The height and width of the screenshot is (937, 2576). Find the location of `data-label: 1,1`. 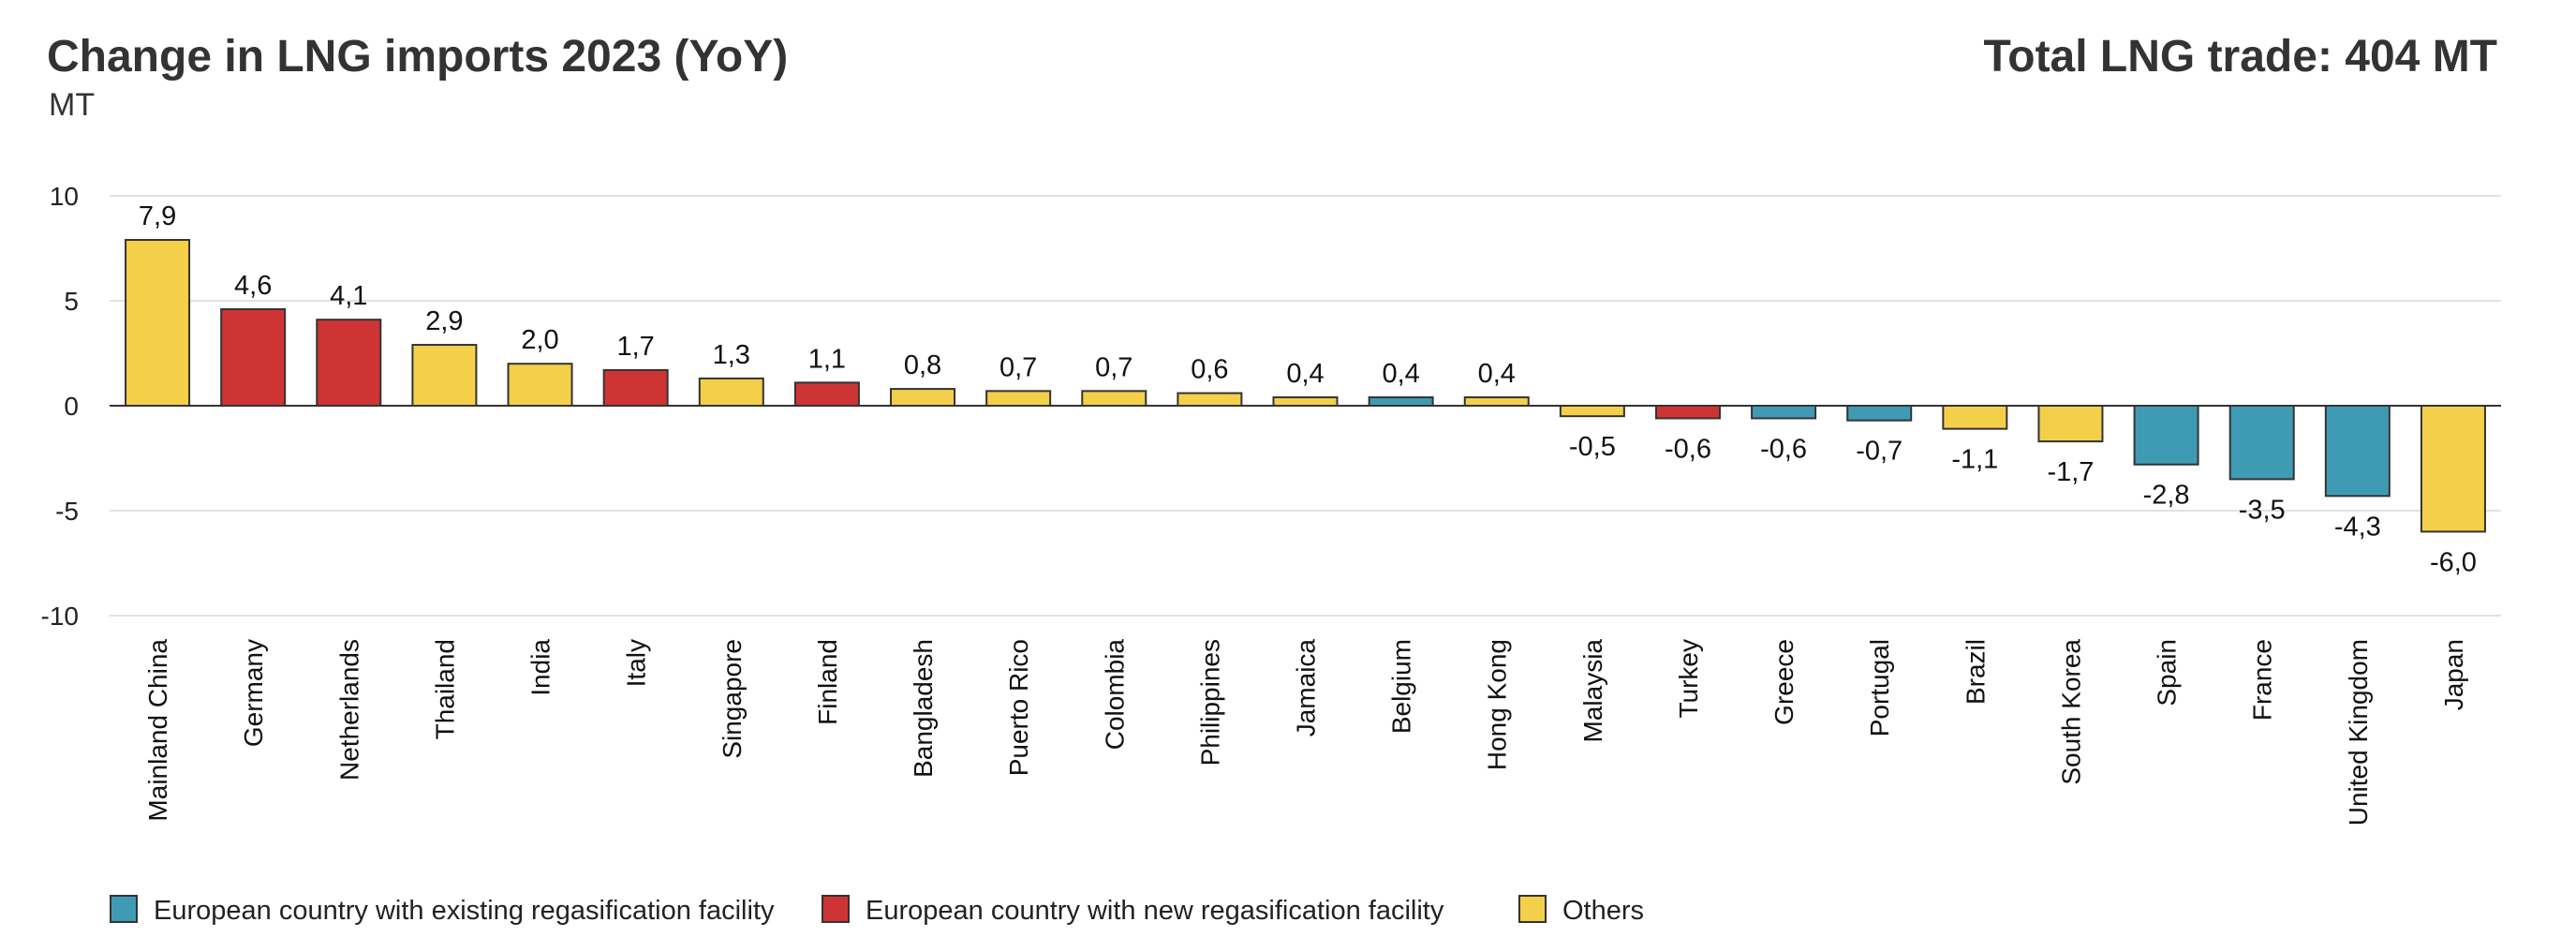

data-label: 1,1 is located at coordinates (827, 359).